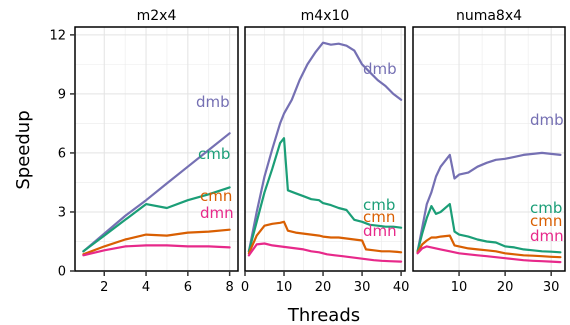 The image size is (570, 325). Describe the element at coordinates (323, 315) in the screenshot. I see `x-axis-title: Threads` at that location.